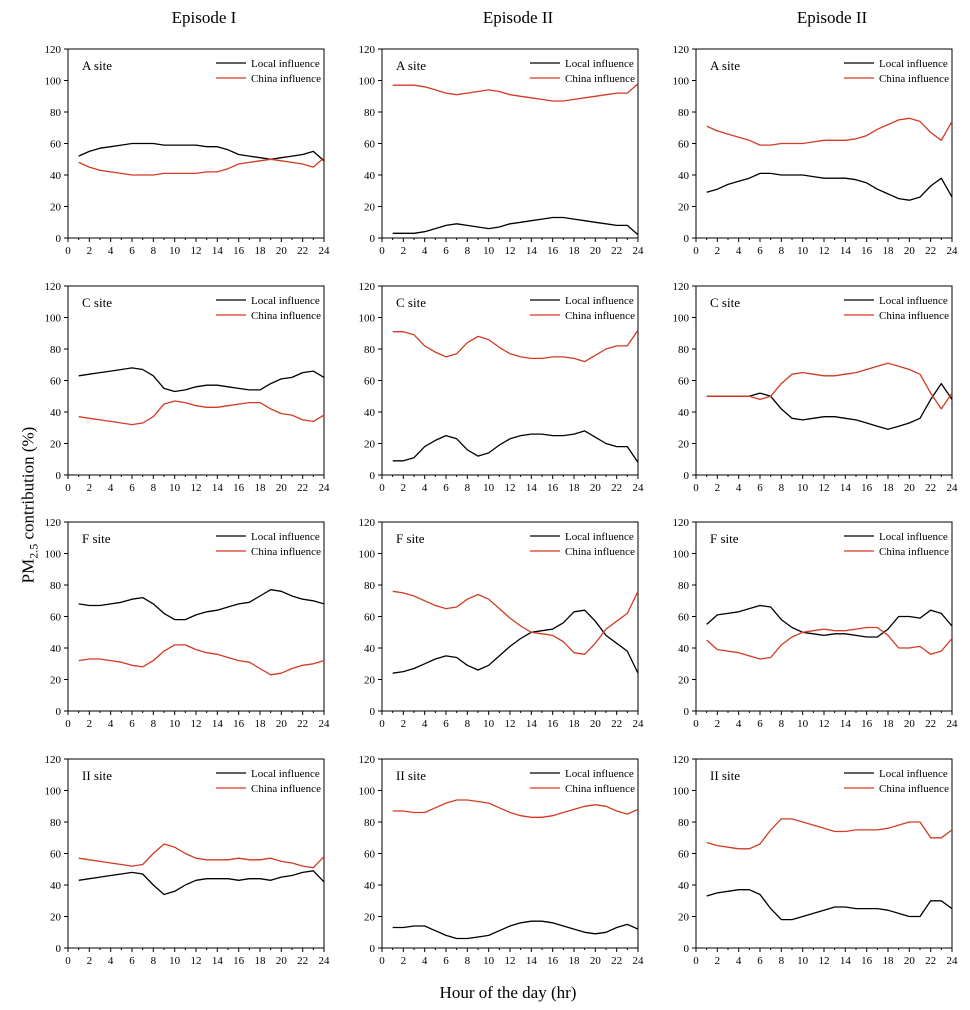 This screenshot has width=970, height=1010. What do you see at coordinates (97, 775) in the screenshot?
I see `site-label: II site` at bounding box center [97, 775].